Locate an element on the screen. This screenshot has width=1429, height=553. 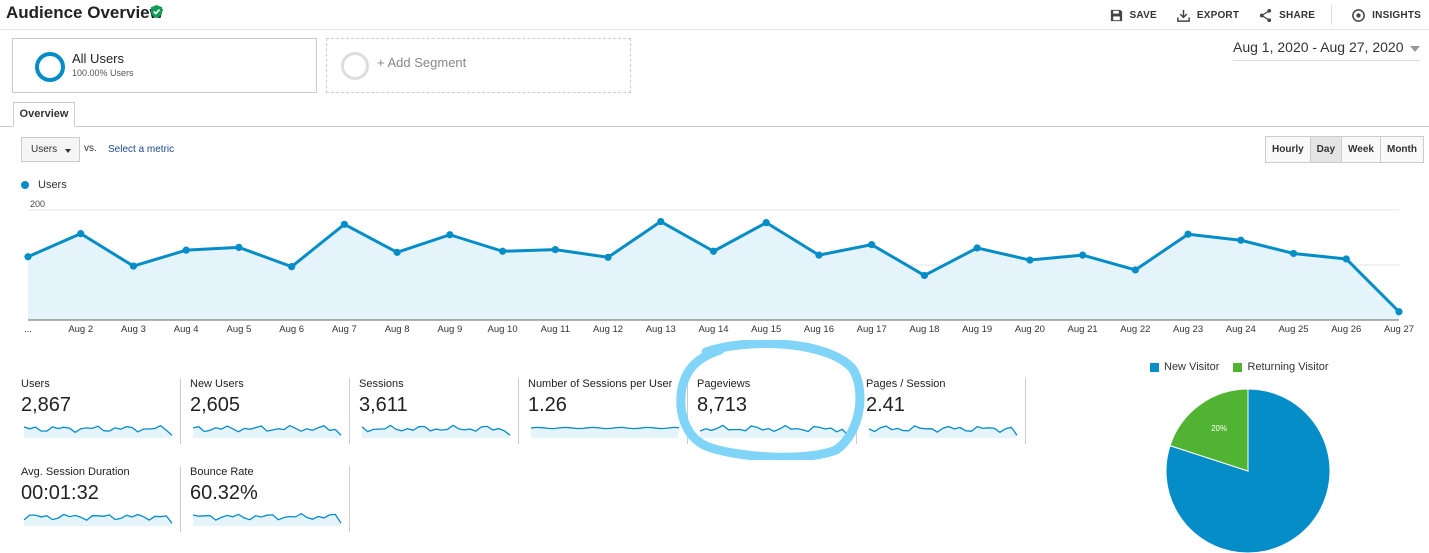
export-button: EXPORT is located at coordinates (1207, 15).